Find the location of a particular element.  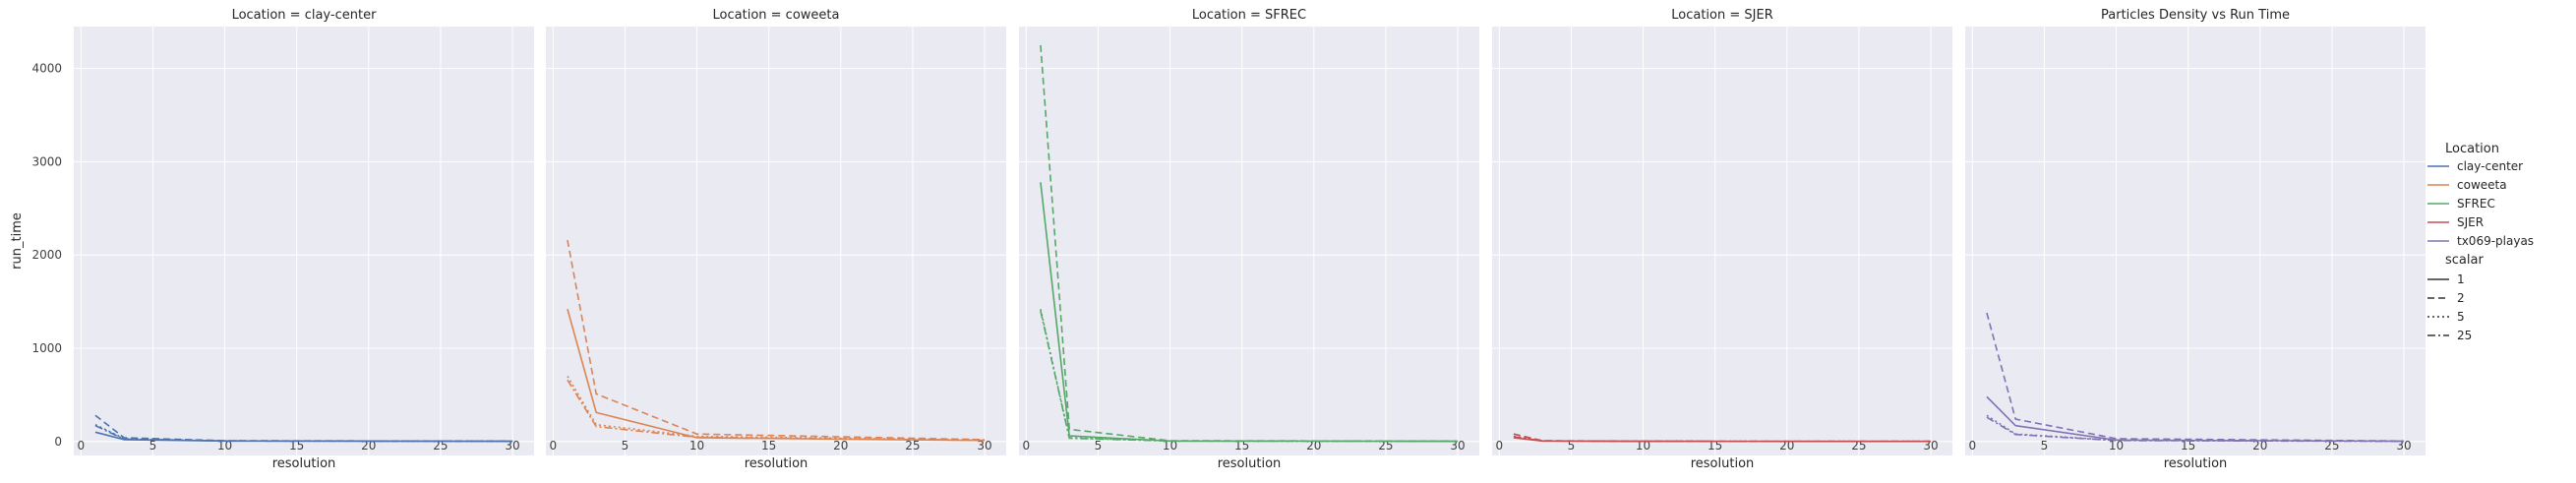

legend-title-scalar: scalar is located at coordinates (2464, 261).